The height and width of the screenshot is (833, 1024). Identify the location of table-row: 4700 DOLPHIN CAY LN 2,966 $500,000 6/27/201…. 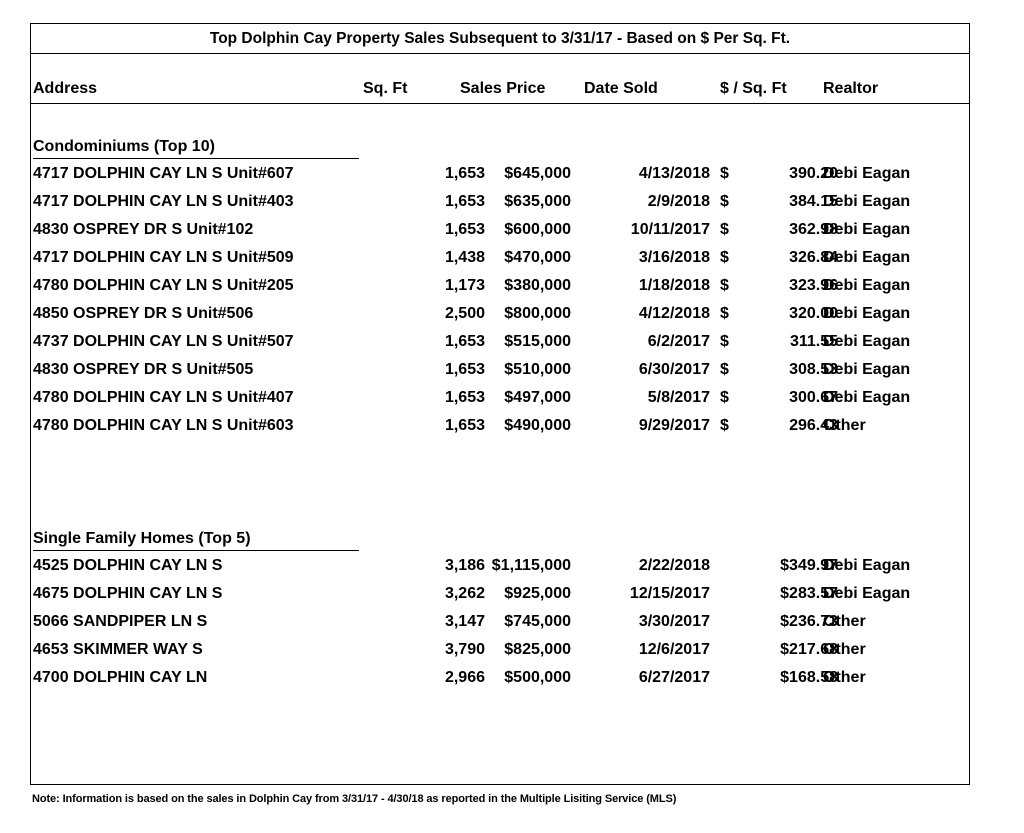
(500, 679).